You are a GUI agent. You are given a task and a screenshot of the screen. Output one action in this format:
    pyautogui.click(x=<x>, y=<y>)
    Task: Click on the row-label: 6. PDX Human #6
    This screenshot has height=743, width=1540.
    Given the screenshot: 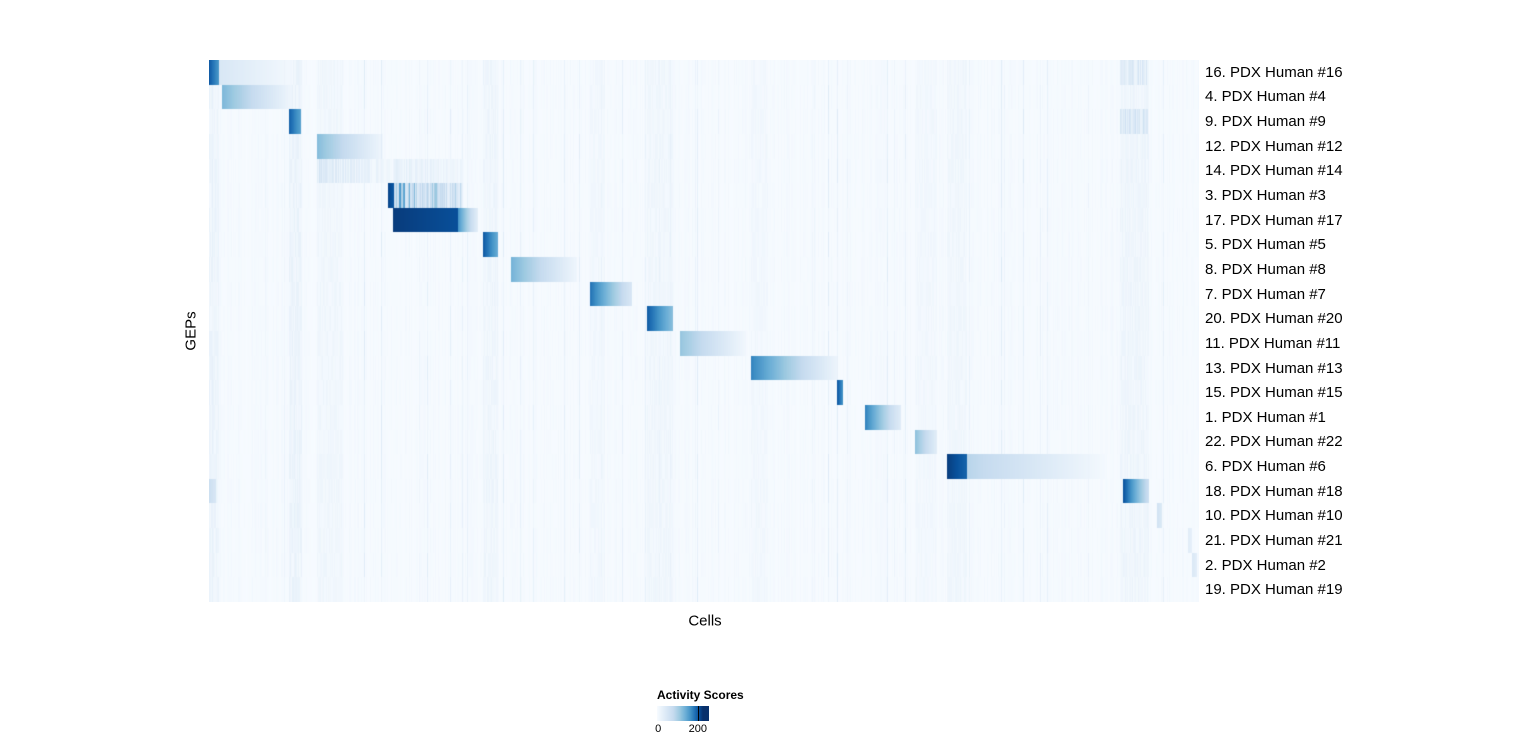 What is the action you would take?
    pyautogui.click(x=1265, y=467)
    